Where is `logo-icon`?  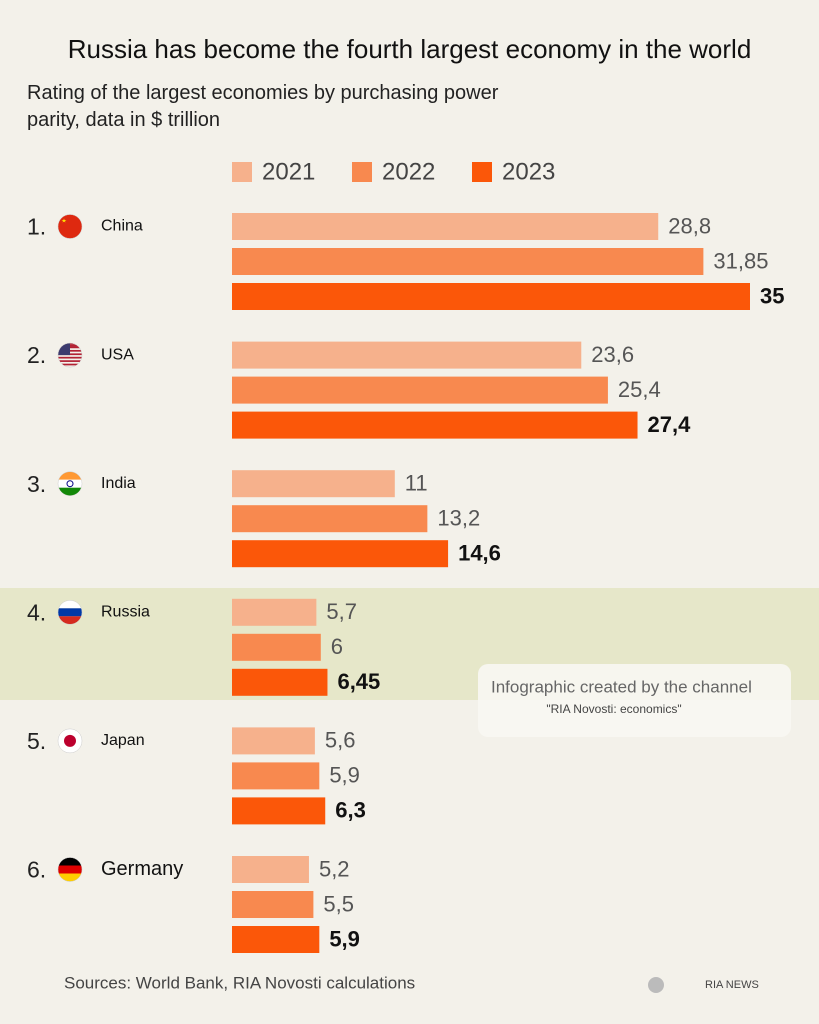 logo-icon is located at coordinates (656, 985).